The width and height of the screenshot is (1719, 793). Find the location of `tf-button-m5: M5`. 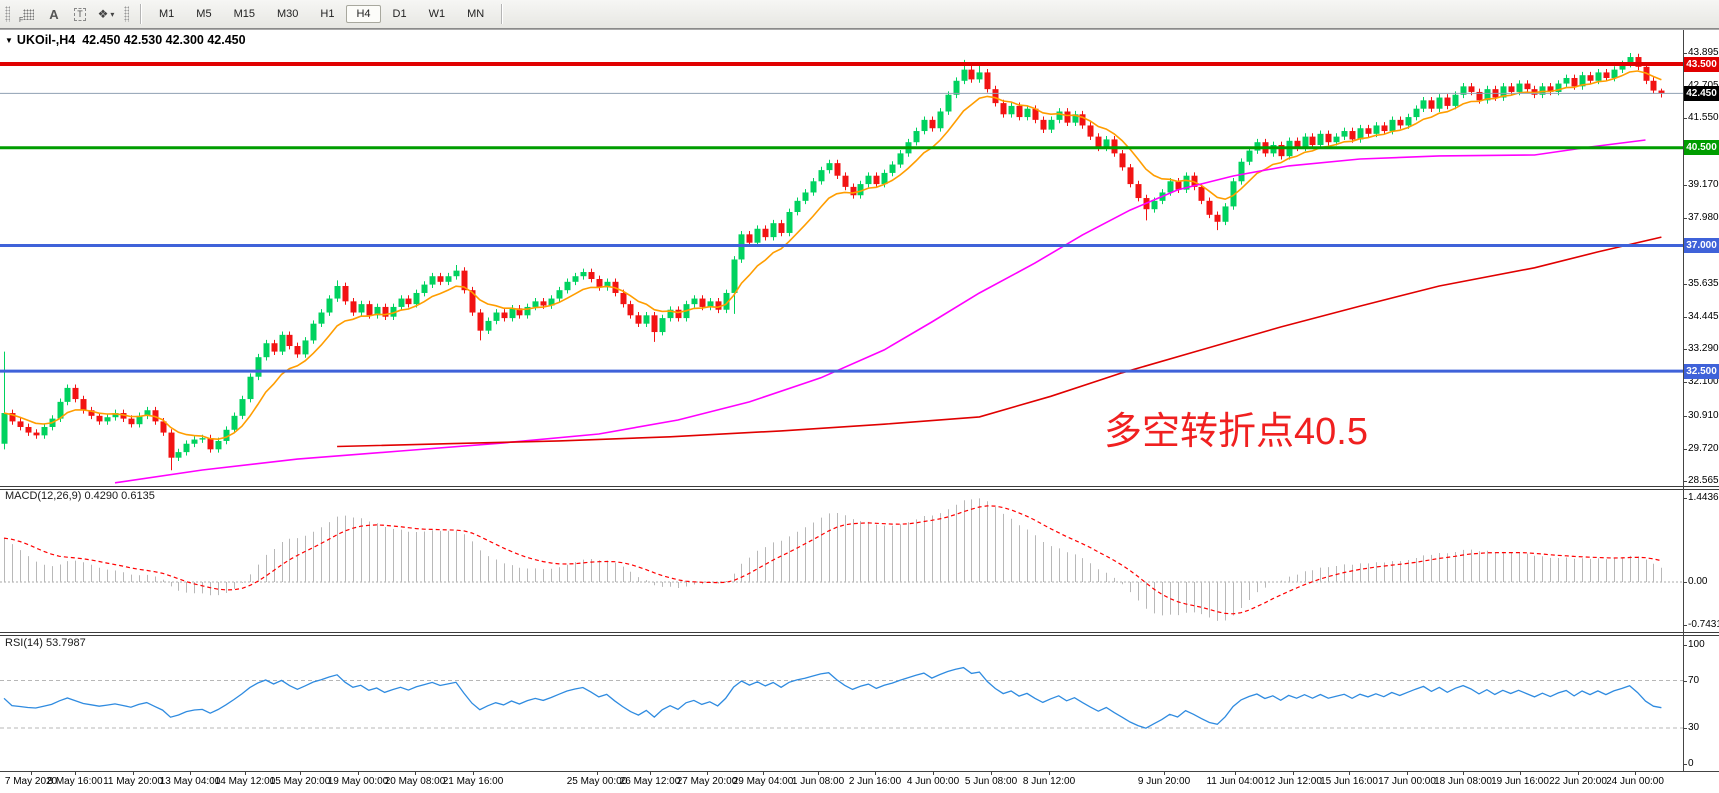

tf-button-m5: M5 is located at coordinates (204, 14).